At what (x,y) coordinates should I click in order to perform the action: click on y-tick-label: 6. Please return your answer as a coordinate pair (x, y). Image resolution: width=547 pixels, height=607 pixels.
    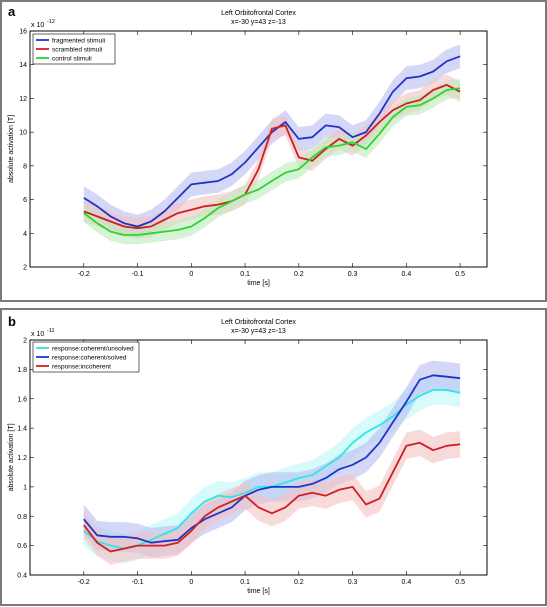
    Looking at the image, I should click on (25, 200).